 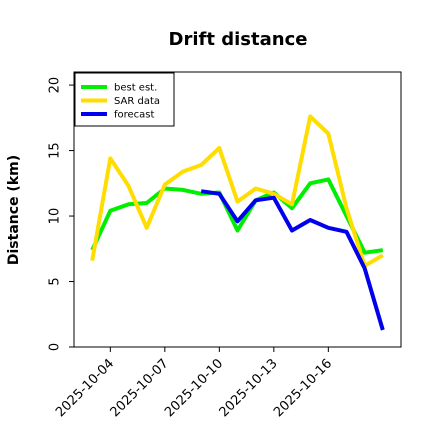 What do you see at coordinates (14, 210) in the screenshot?
I see `y-axis-label: Distance (km)` at bounding box center [14, 210].